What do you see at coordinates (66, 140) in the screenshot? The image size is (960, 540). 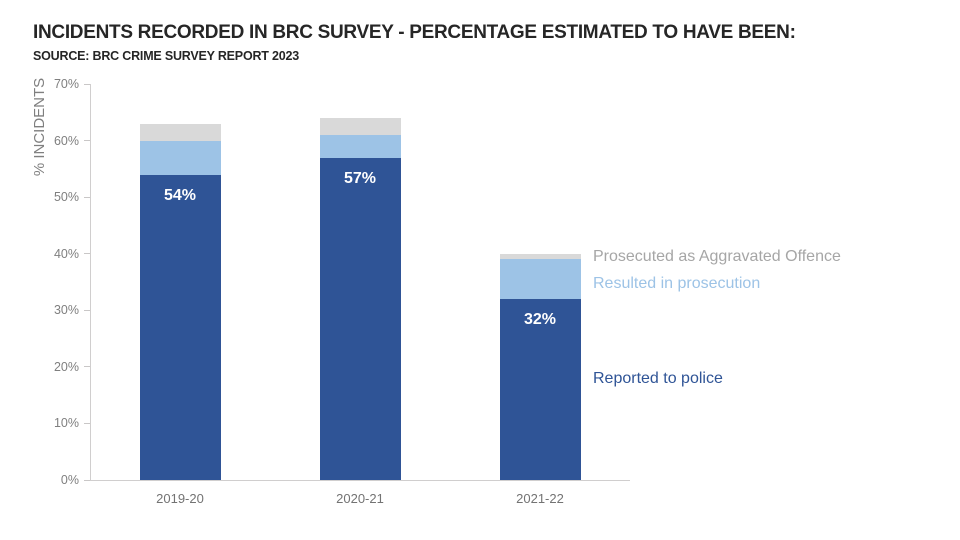 I see `y-tick-label-60%: 60%` at bounding box center [66, 140].